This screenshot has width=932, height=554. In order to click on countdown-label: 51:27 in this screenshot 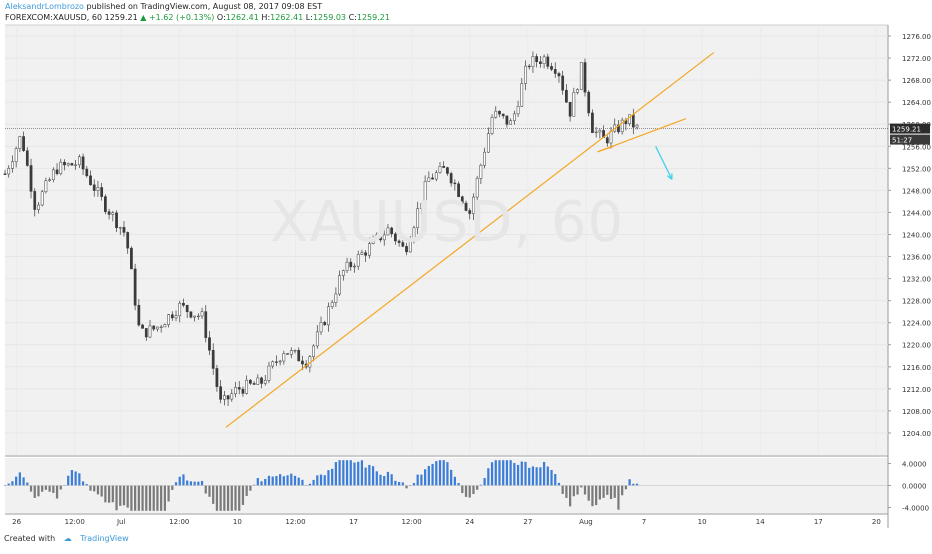, I will do `click(902, 141)`.